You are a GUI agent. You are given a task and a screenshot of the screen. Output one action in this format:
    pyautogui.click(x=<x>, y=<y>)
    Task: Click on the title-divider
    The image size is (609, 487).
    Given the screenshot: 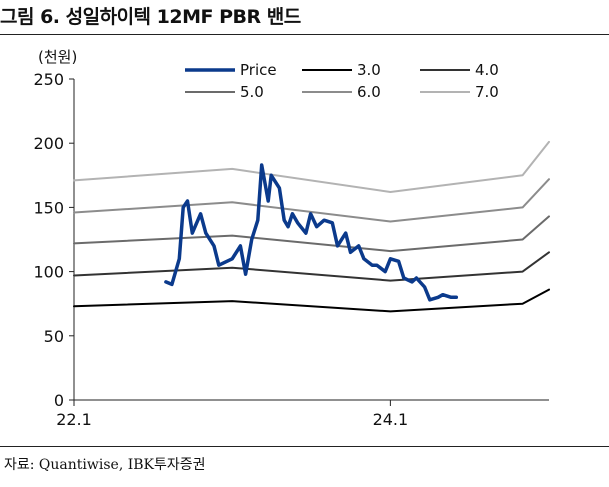 What is the action you would take?
    pyautogui.click(x=304, y=34)
    